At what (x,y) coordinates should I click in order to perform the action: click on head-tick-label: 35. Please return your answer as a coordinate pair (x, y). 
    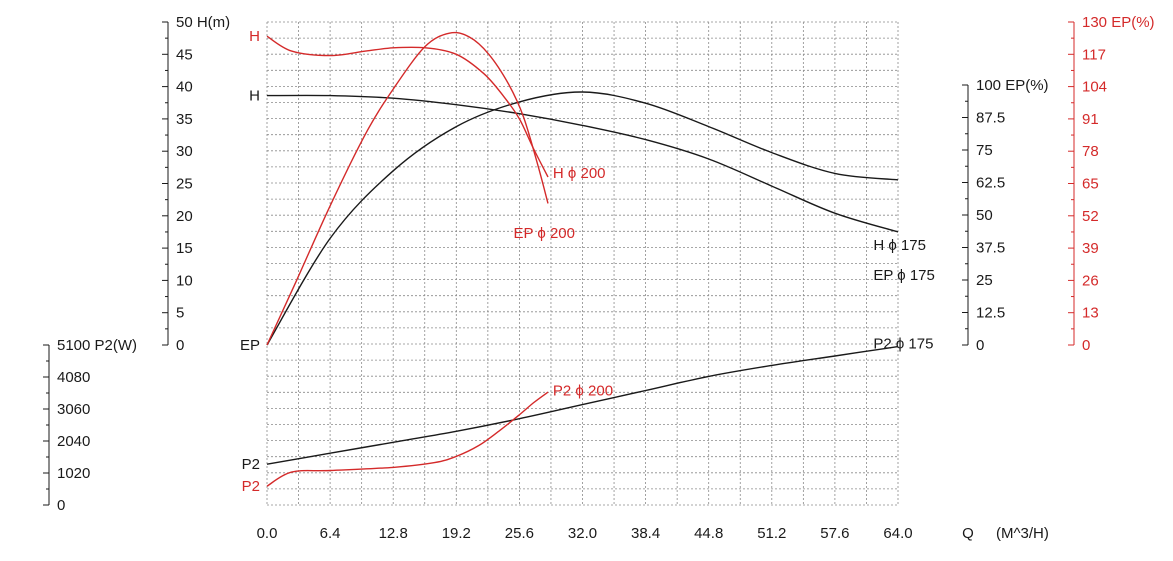
    Looking at the image, I should click on (184, 119).